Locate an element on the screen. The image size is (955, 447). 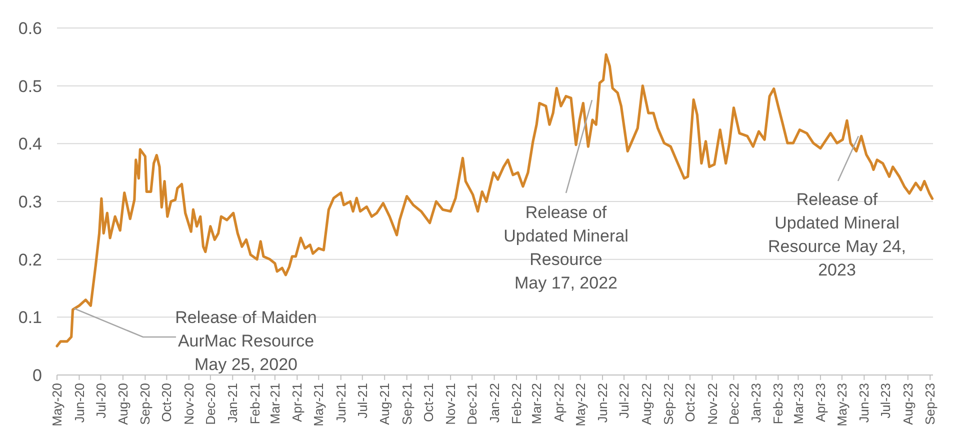
y-tick-label: 0.6 is located at coordinates (30, 28).